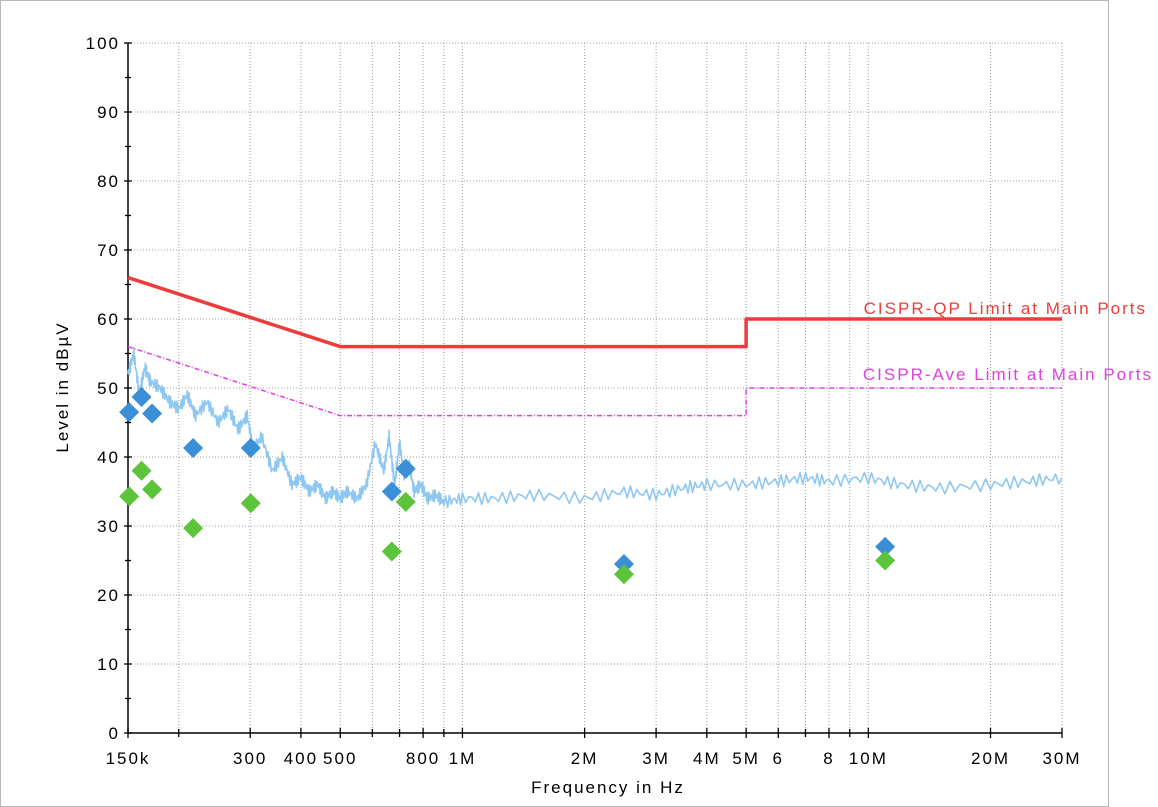  Describe the element at coordinates (463, 758) in the screenshot. I see `x-tick-label: 1M` at that location.